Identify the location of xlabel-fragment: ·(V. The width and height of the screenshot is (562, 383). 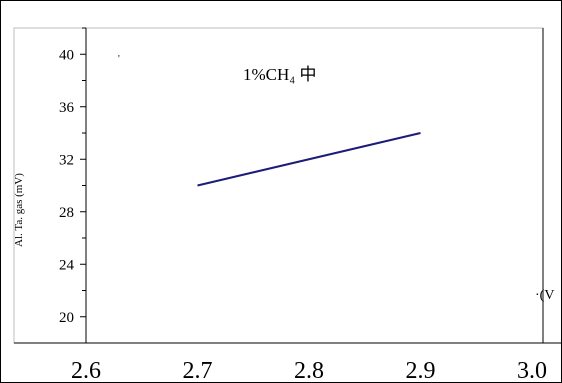
(544, 295).